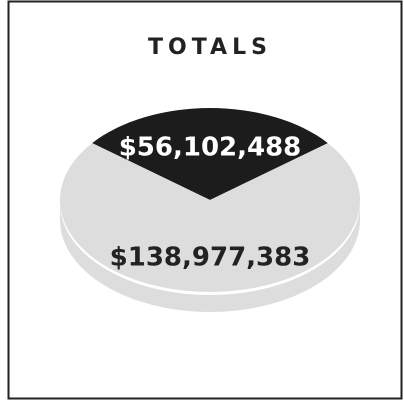 The image size is (404, 411). Describe the element at coordinates (210, 258) in the screenshot. I see `value-label: $138,977,383` at that location.